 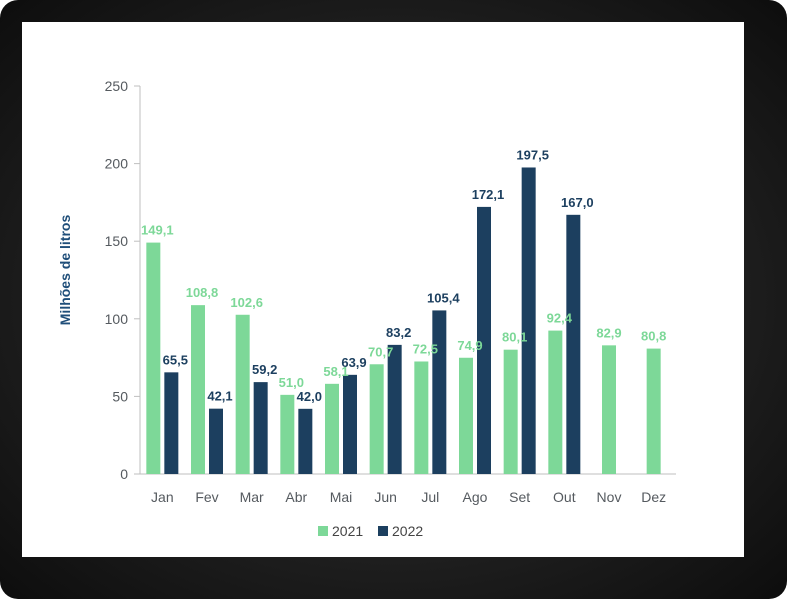 I want to click on data-label-2022: 197,5, so click(x=532, y=154).